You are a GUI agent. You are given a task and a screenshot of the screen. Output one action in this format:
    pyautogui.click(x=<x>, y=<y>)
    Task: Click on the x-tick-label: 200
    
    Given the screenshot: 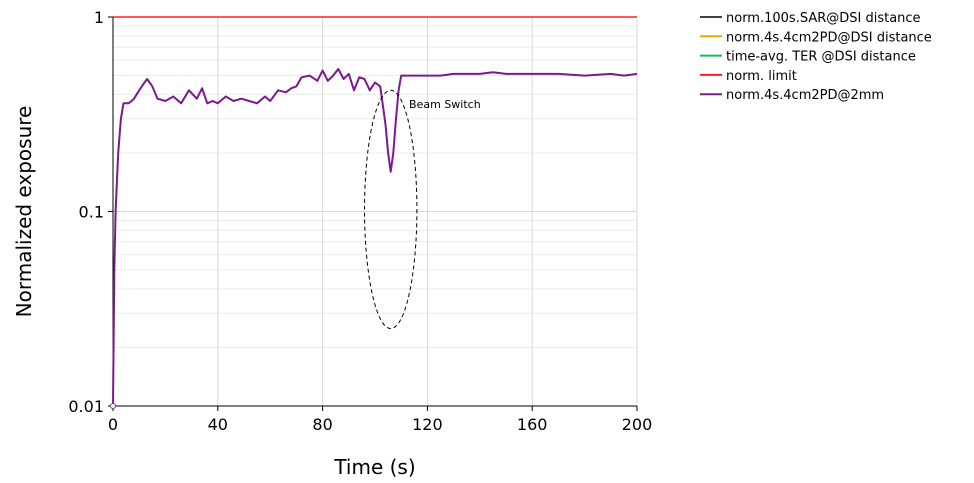 What is the action you would take?
    pyautogui.click(x=637, y=424)
    